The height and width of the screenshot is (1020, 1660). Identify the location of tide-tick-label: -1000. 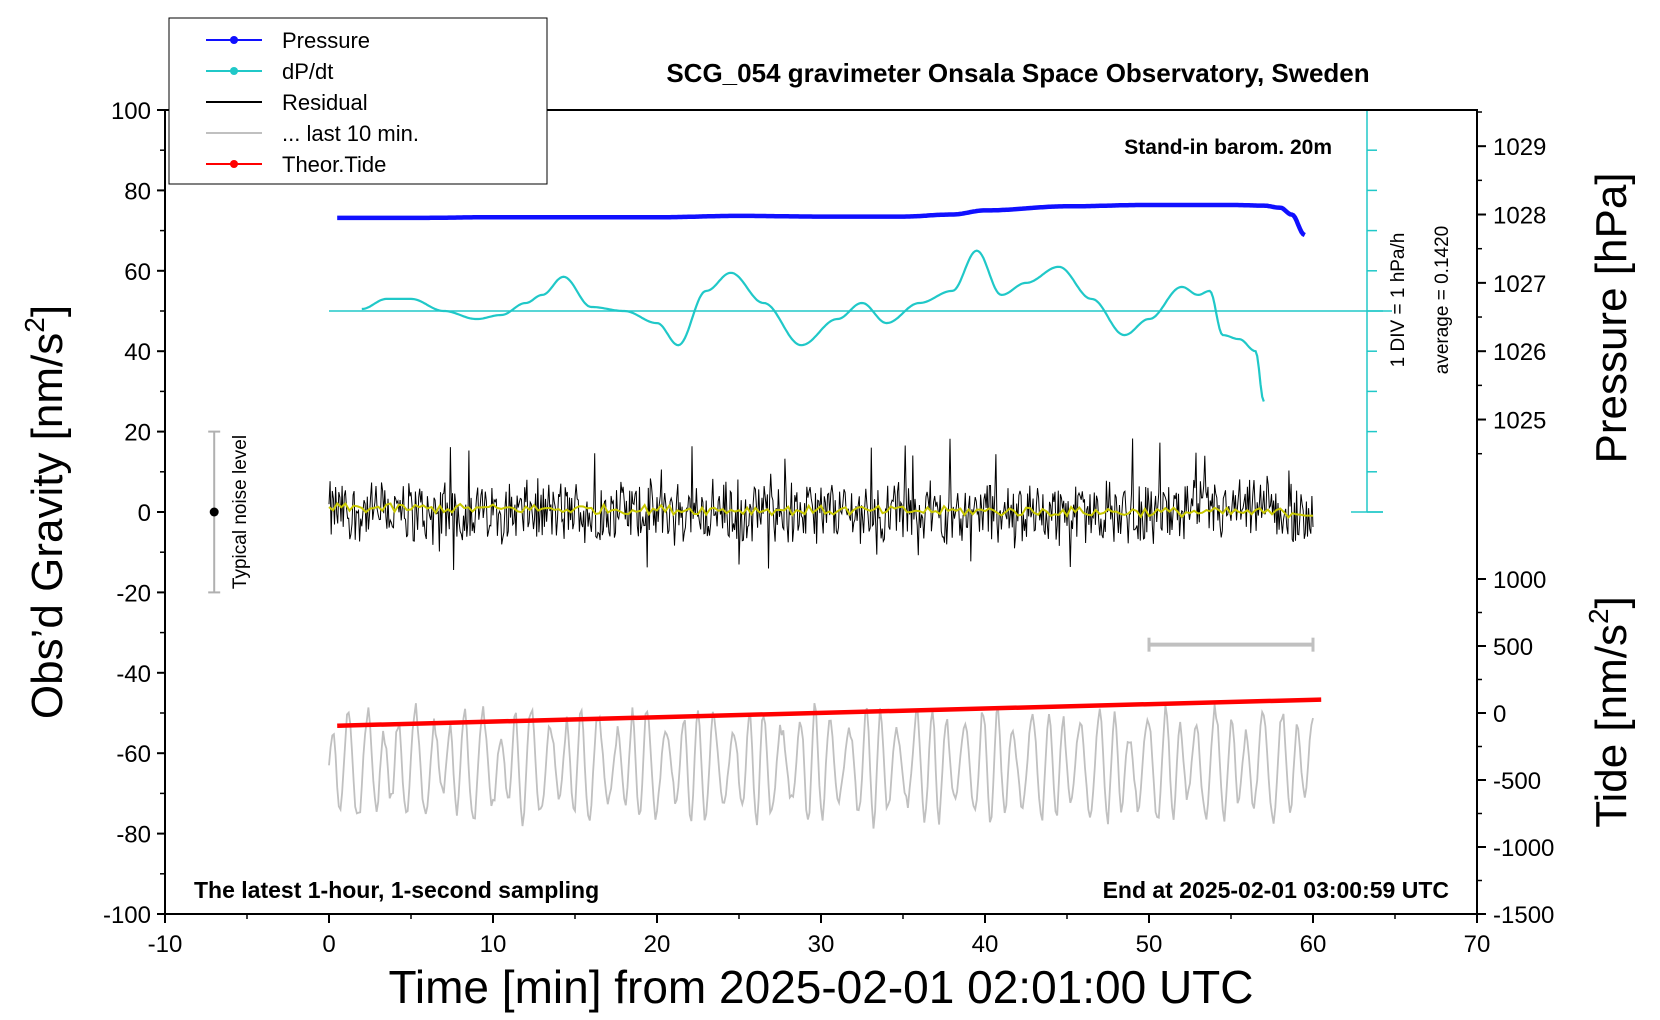
(1523, 848).